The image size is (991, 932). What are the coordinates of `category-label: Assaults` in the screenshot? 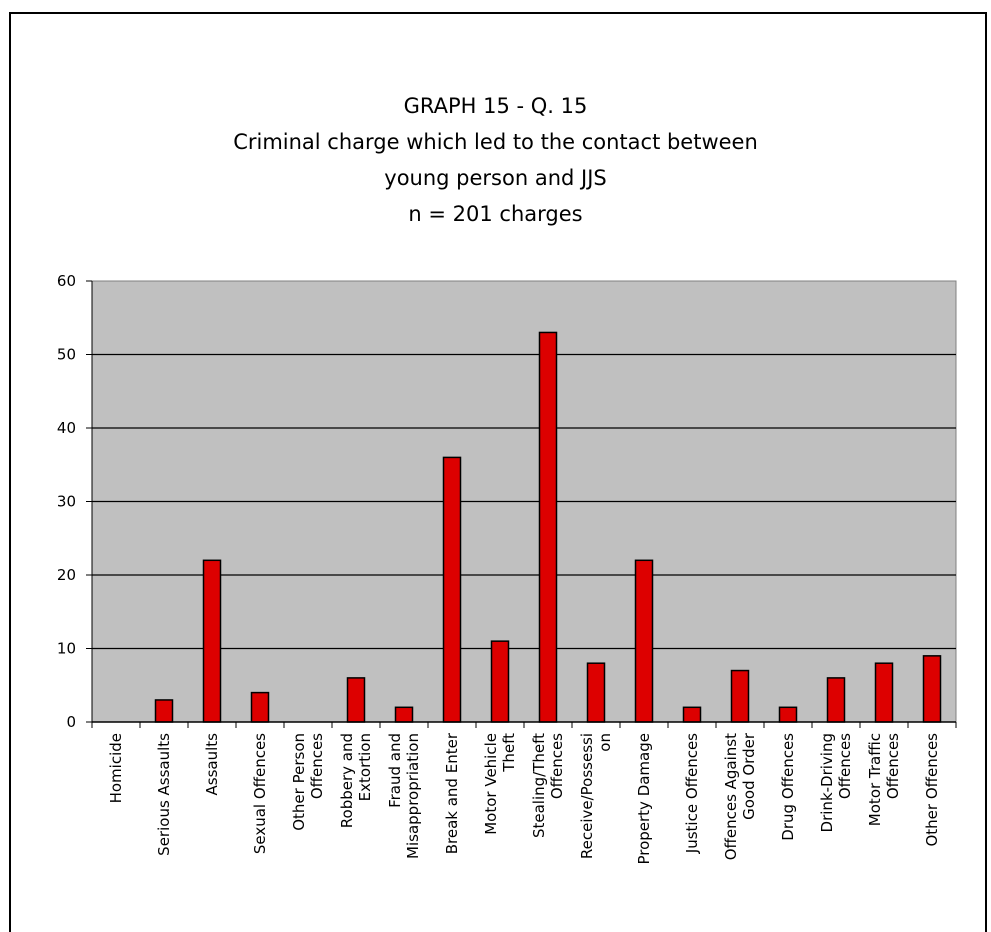 It's located at (212, 764).